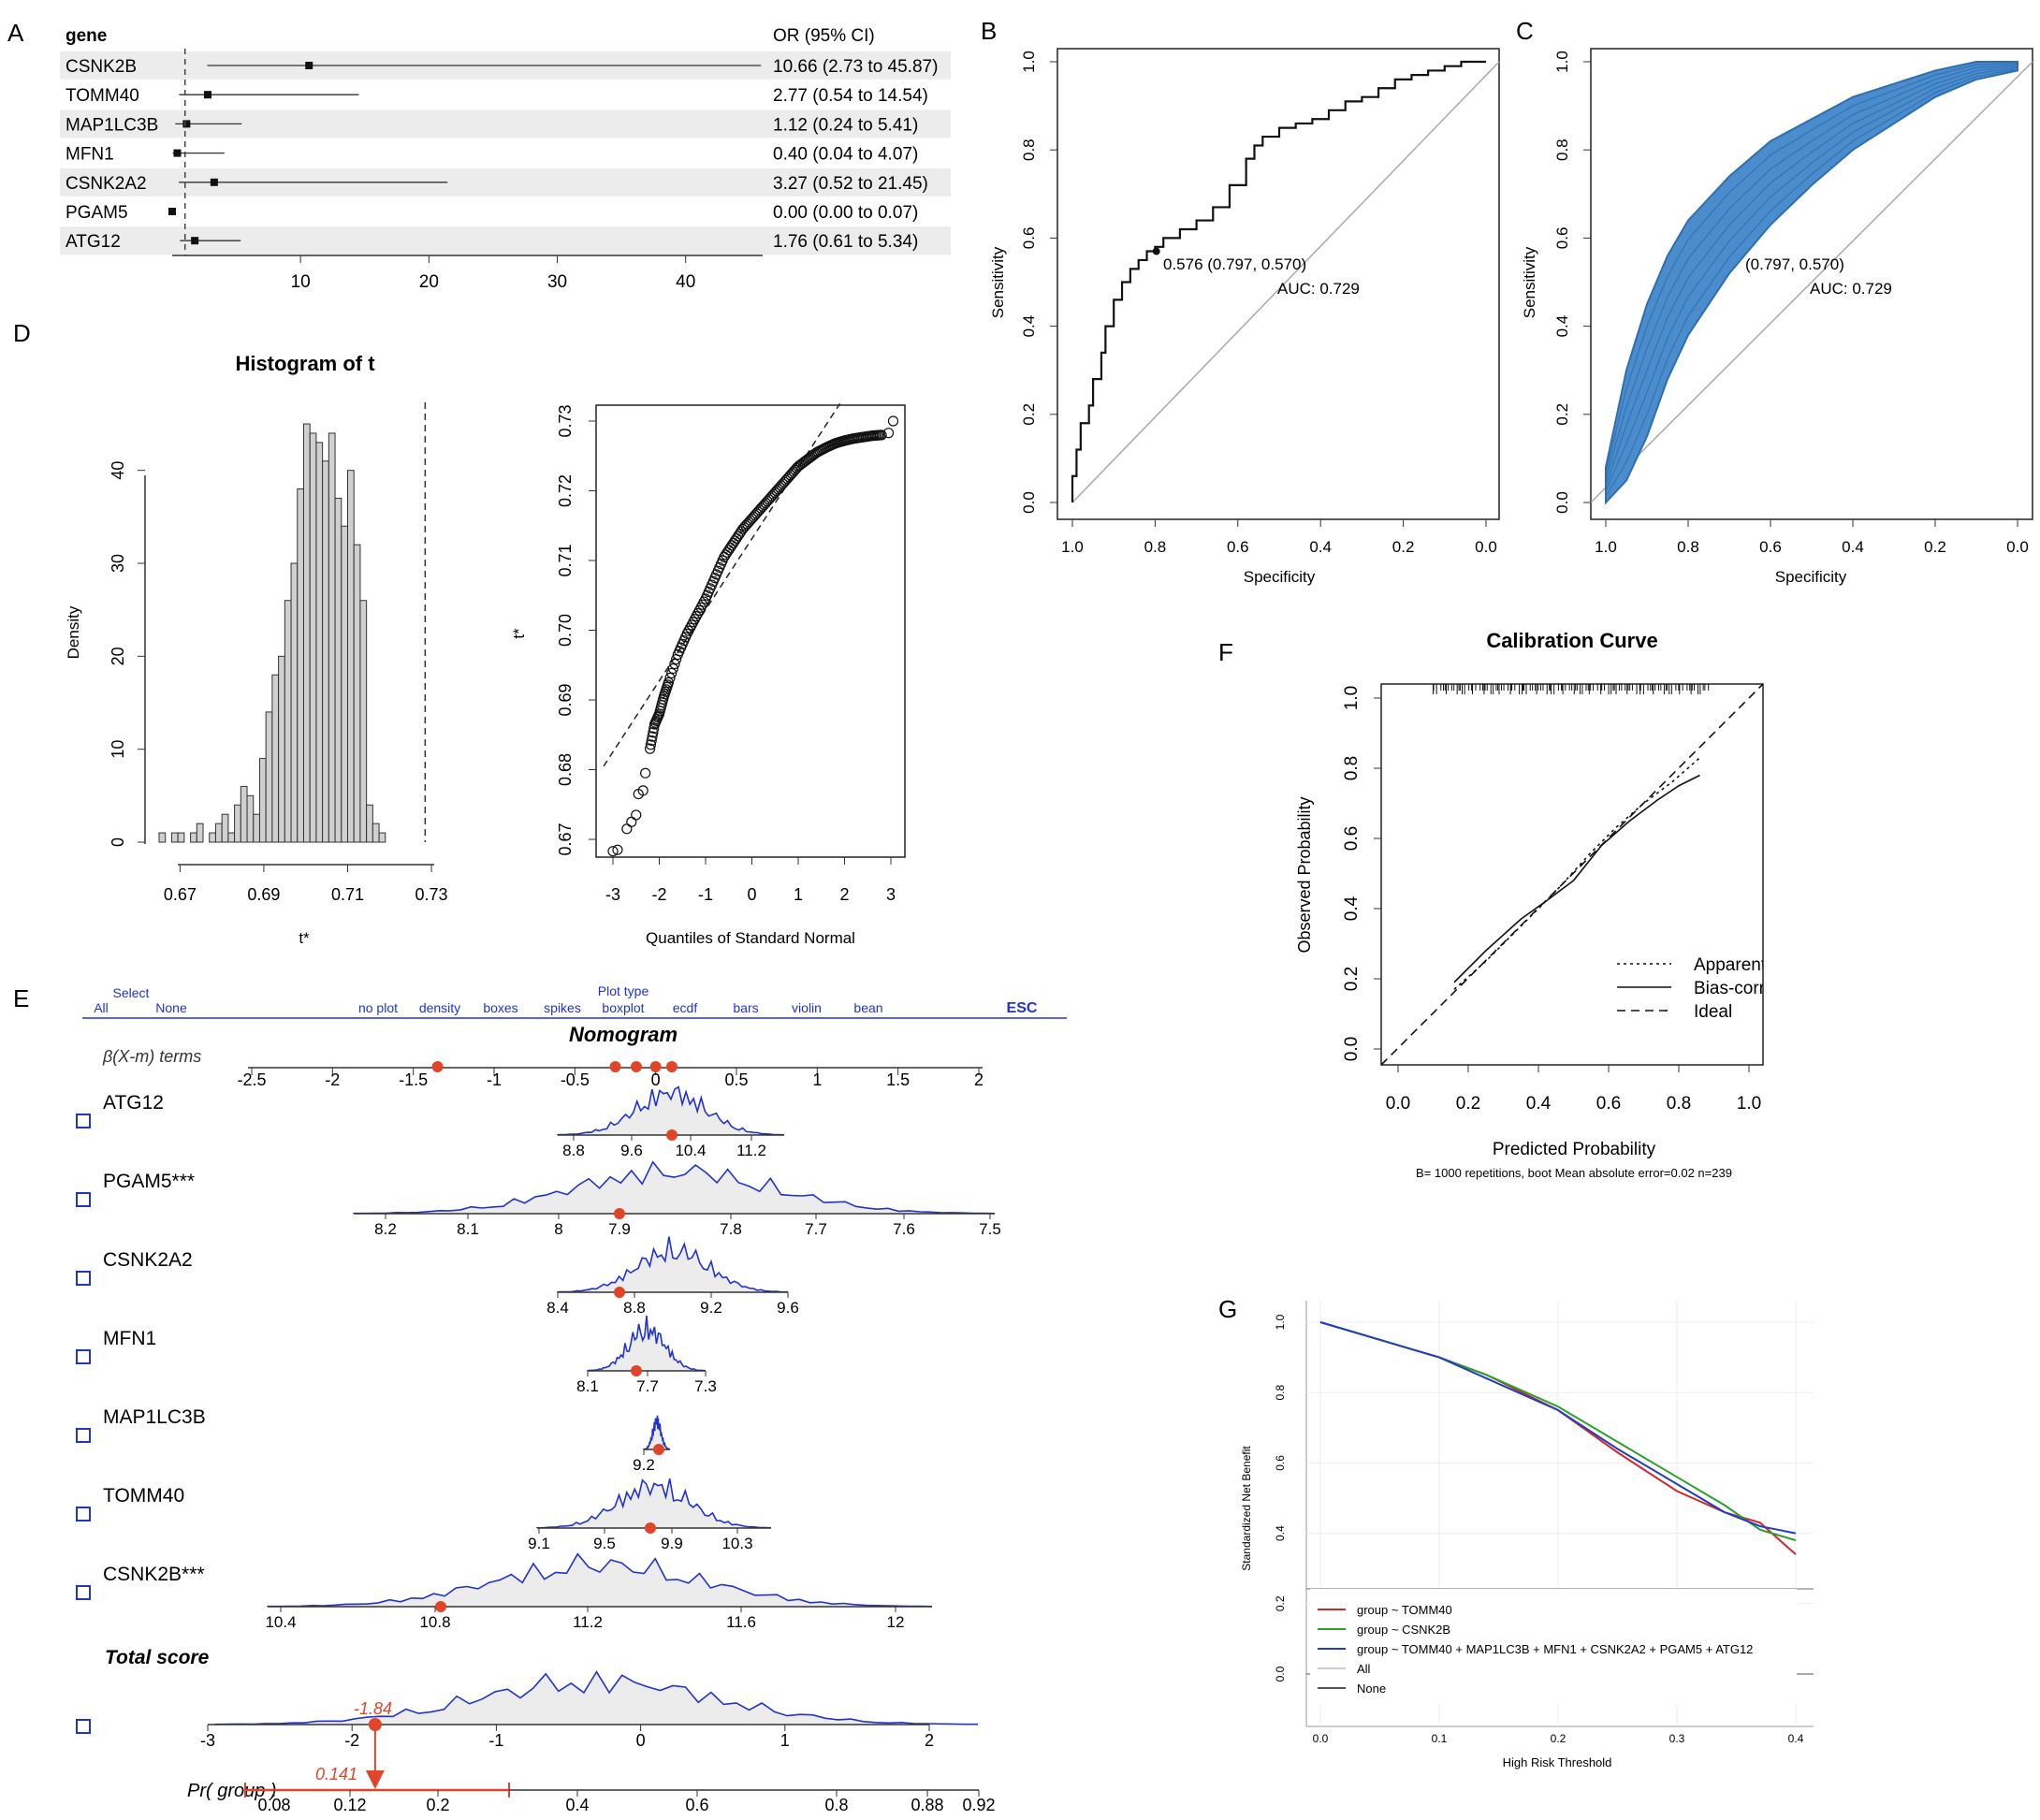 The height and width of the screenshot is (1820, 2040). I want to click on nomo-var-label: MFN1, so click(129, 1338).